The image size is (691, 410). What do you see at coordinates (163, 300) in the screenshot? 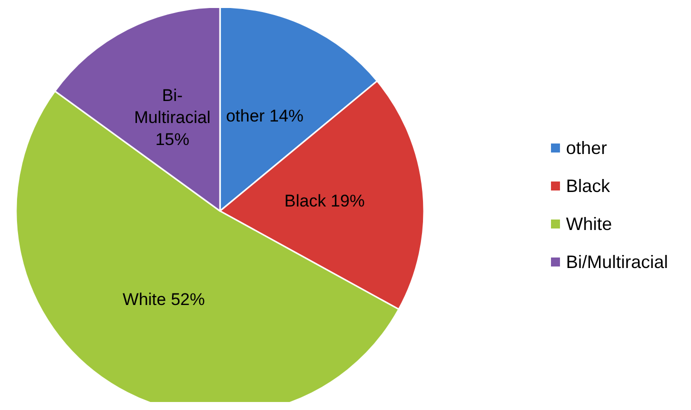
I see `data-label: White 52%` at bounding box center [163, 300].